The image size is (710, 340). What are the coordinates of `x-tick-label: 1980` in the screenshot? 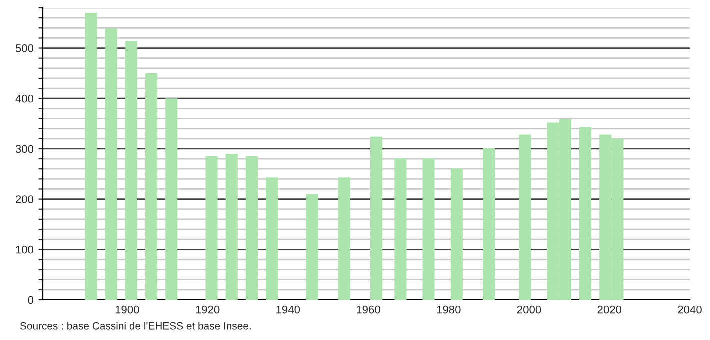 It's located at (449, 310).